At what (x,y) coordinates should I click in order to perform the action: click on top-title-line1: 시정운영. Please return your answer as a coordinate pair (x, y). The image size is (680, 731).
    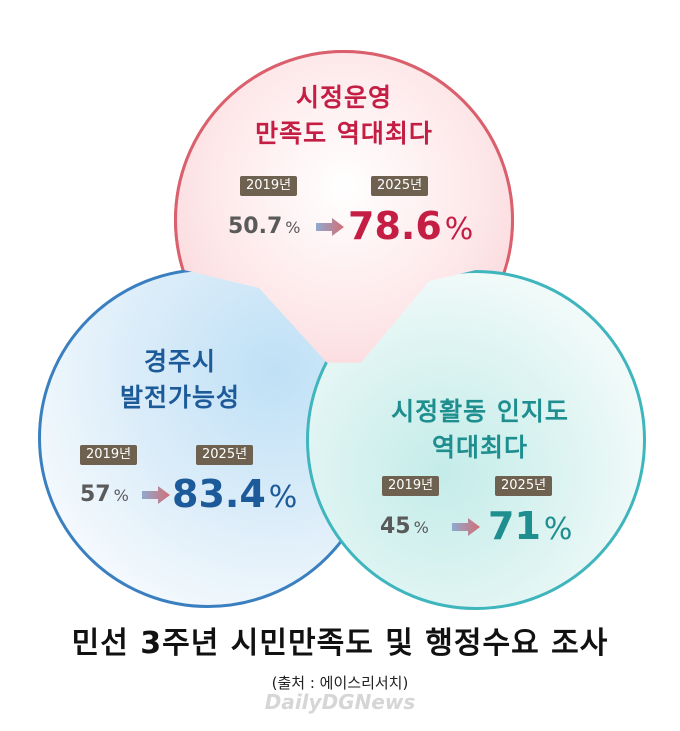
    Looking at the image, I should click on (343, 97).